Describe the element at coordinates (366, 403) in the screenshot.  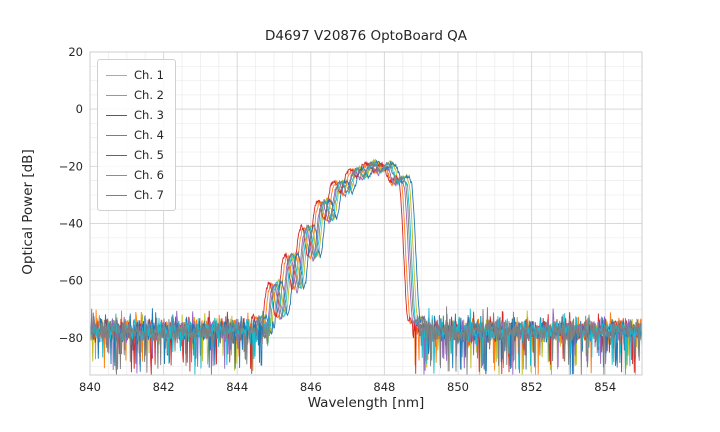
I see `x-axis-label: Wavelength [nm]` at that location.